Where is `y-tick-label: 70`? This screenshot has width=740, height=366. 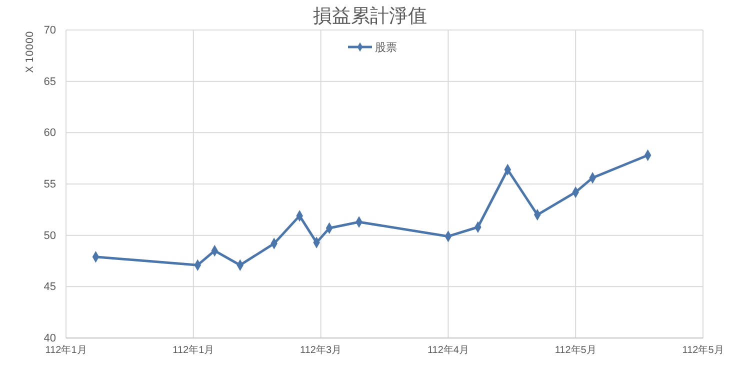 y-tick-label: 70 is located at coordinates (50, 30).